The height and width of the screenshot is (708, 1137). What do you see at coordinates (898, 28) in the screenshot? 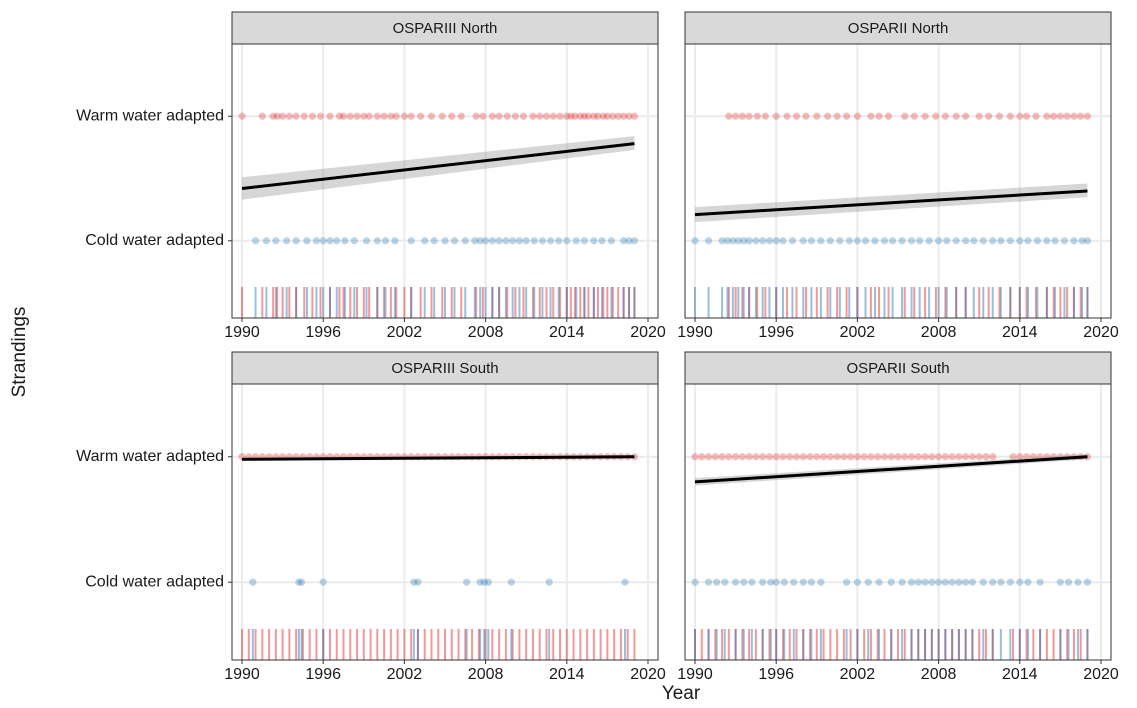
I see `strip-label: OSPARII North` at bounding box center [898, 28].